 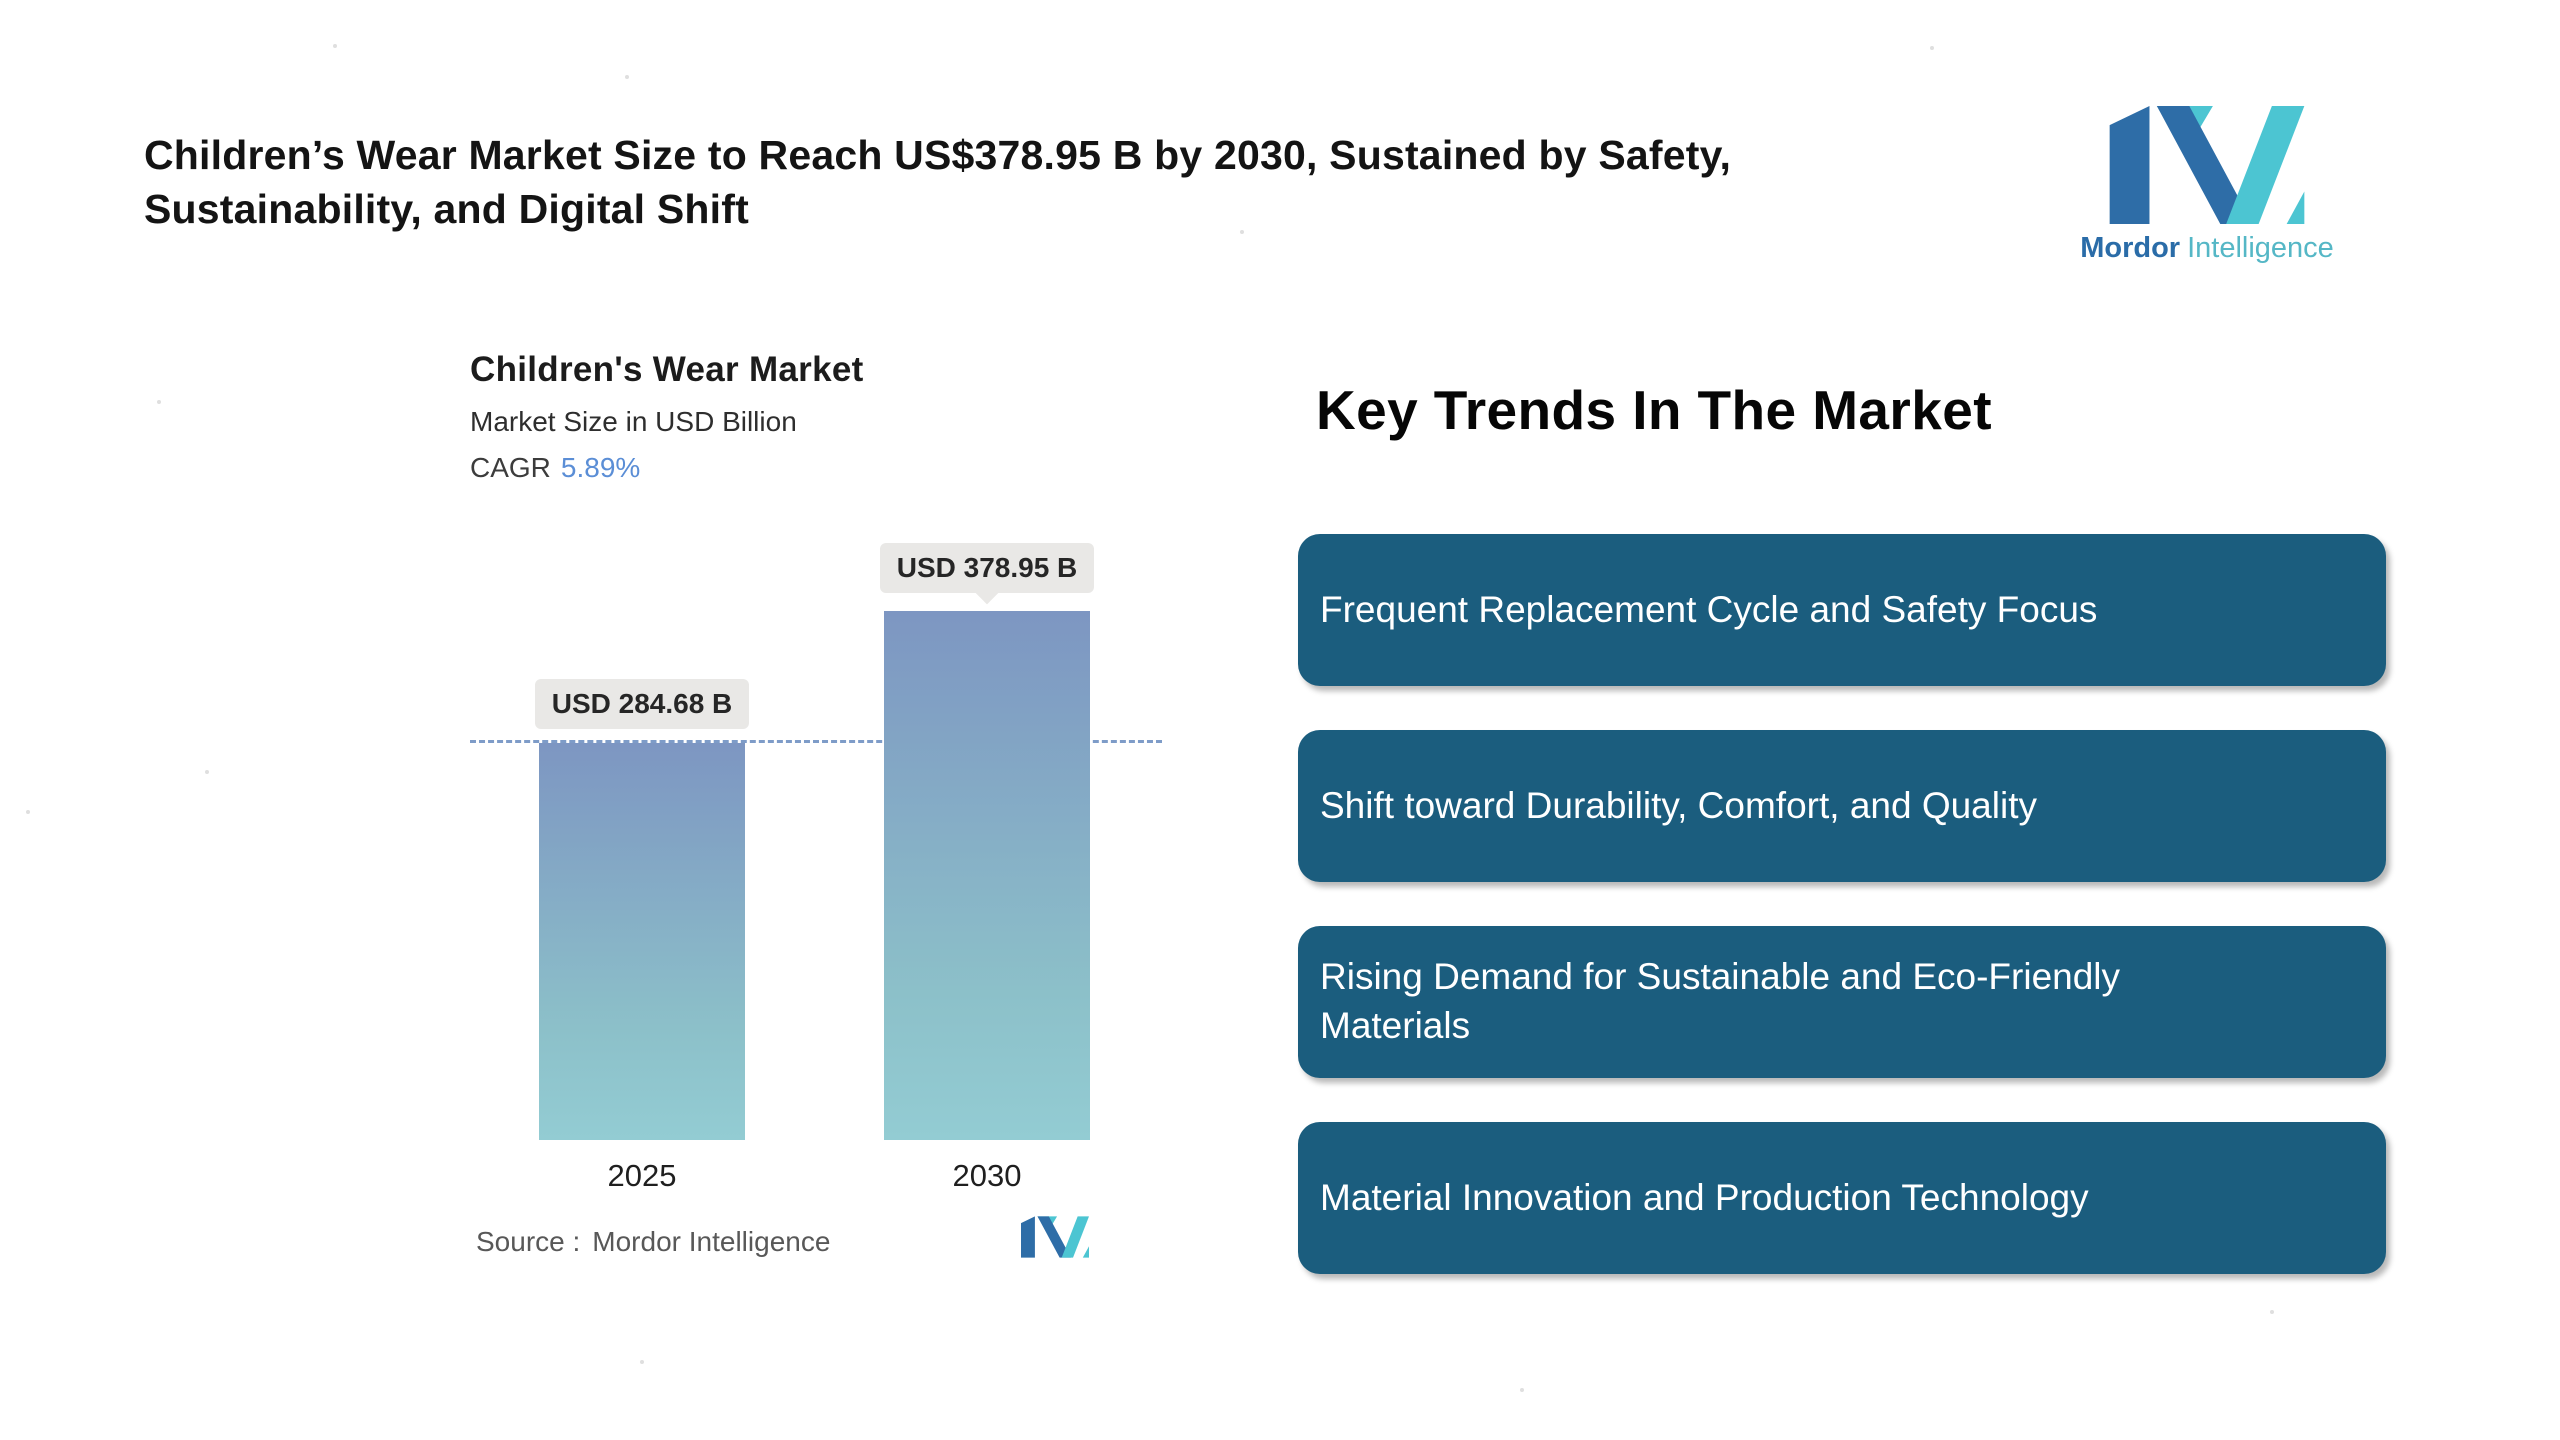 What do you see at coordinates (642, 704) in the screenshot?
I see `value-label-2025: USD 284.68 B` at bounding box center [642, 704].